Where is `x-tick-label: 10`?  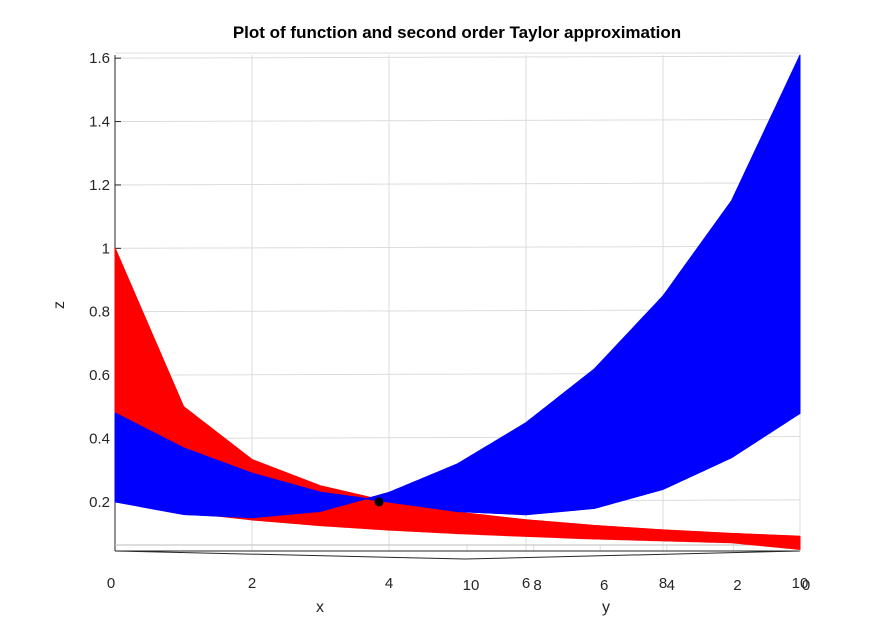 x-tick-label: 10 is located at coordinates (800, 583).